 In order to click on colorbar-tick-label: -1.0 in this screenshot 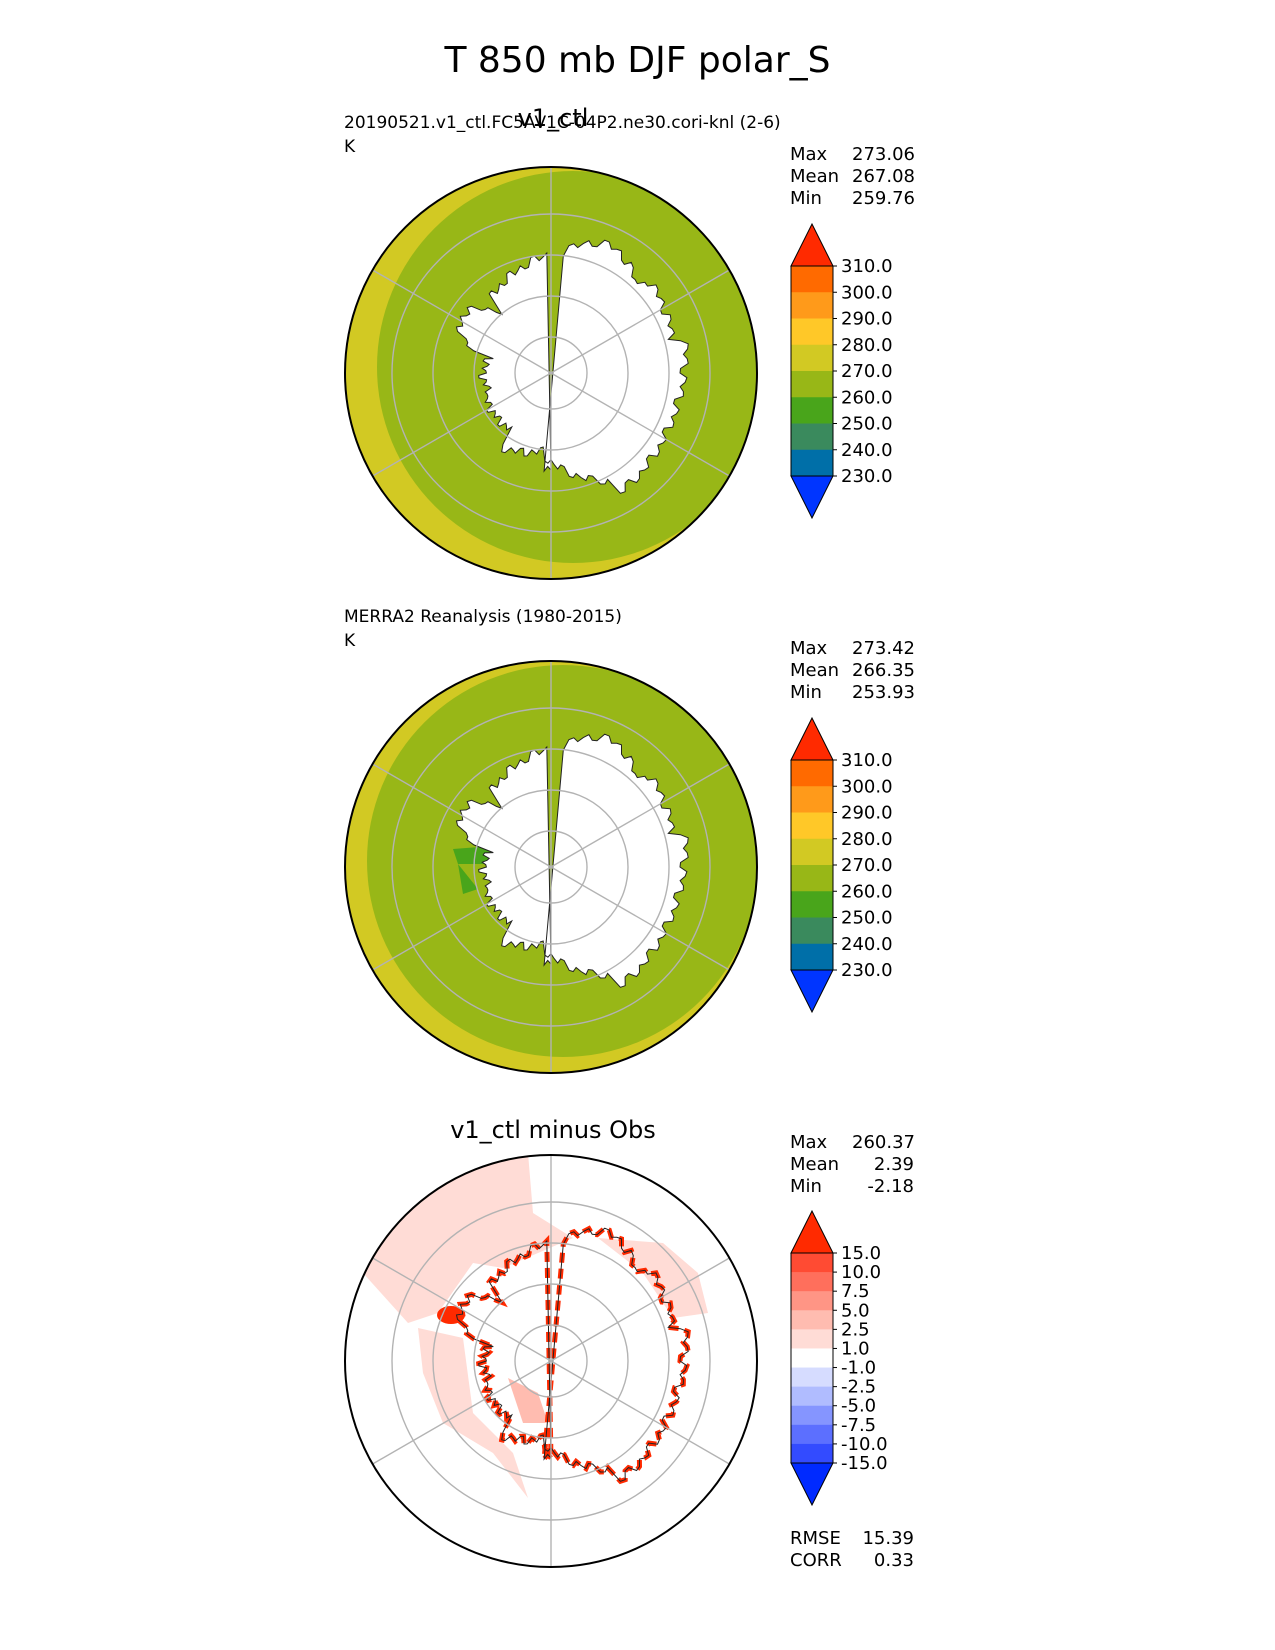, I will do `click(858, 1368)`.